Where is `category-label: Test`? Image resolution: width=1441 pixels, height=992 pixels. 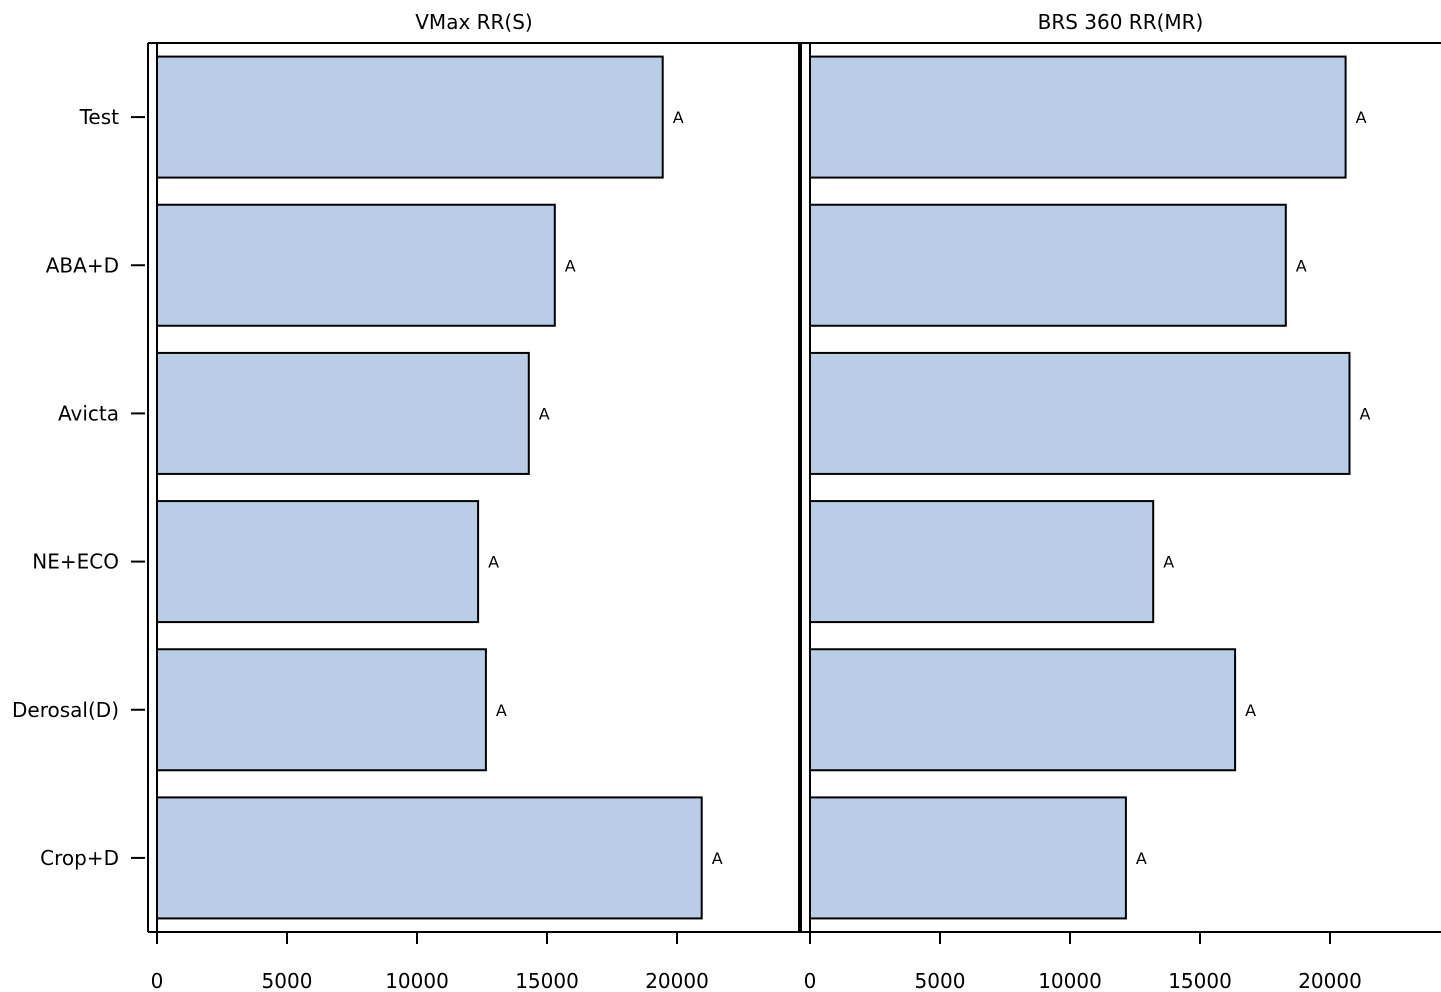 category-label: Test is located at coordinates (99, 117).